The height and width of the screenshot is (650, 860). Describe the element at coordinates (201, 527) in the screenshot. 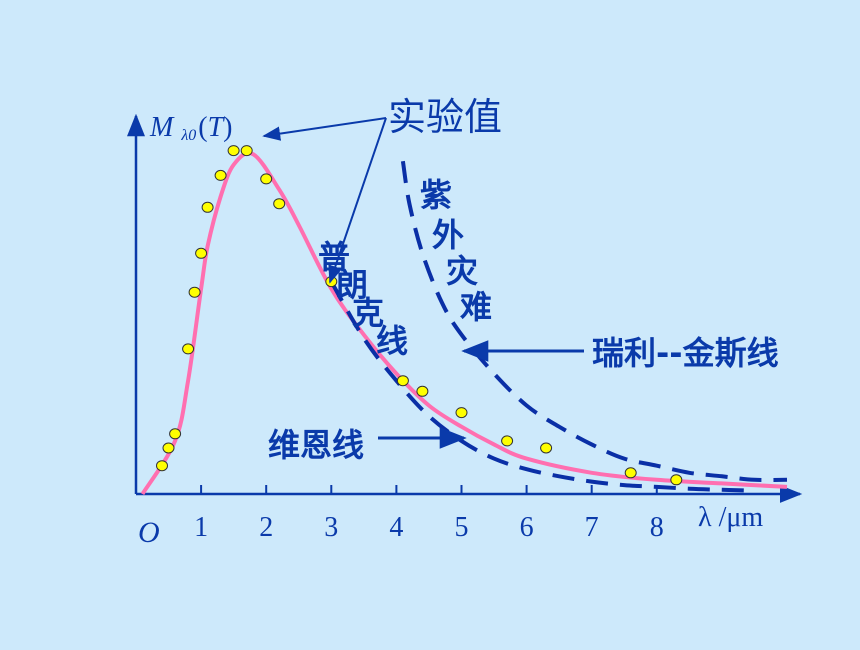

I see `x-tick-label-1: 1` at that location.